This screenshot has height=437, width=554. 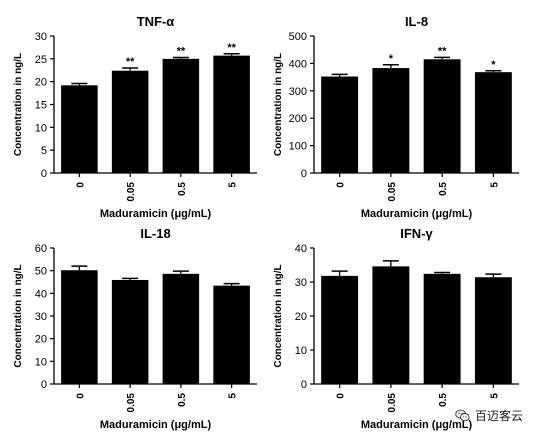 I want to click on watermark: 百迈客云, so click(x=489, y=415).